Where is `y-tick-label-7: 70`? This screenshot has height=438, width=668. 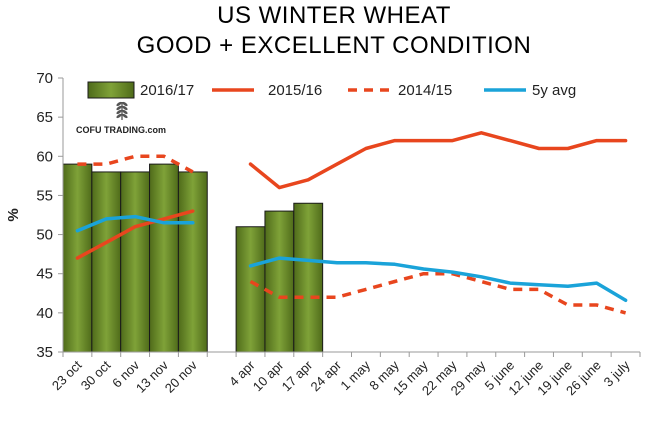
y-tick-label-7: 70 is located at coordinates (44, 78).